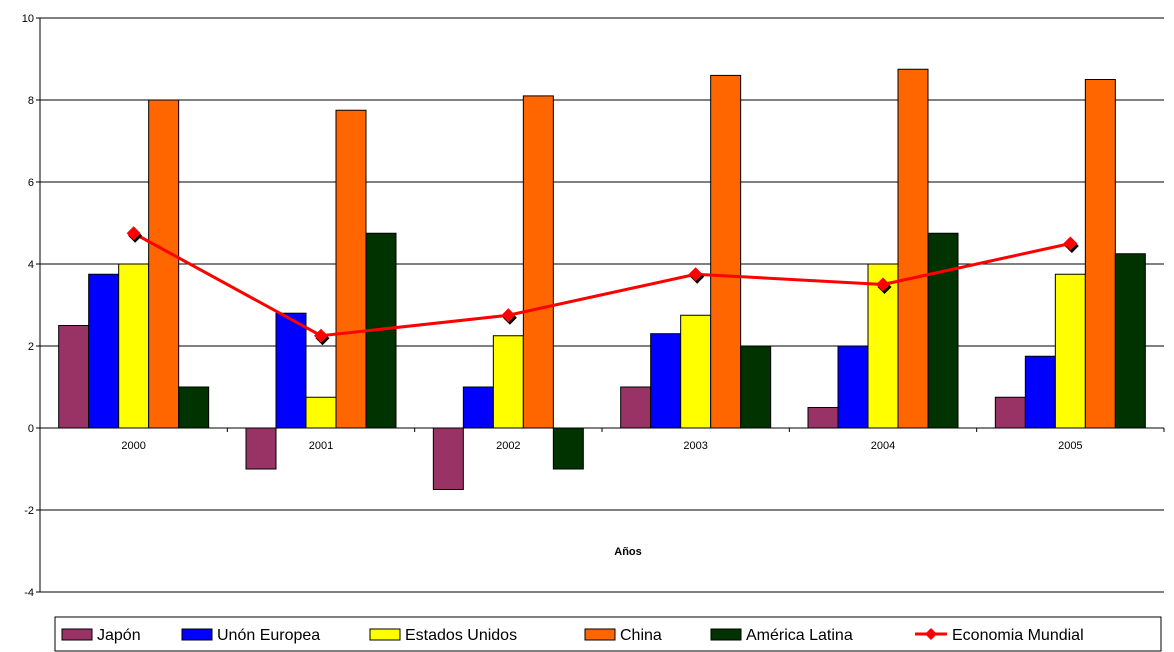 This screenshot has width=1174, height=652. Describe the element at coordinates (31, 429) in the screenshot. I see `y-tick-label: 0` at that location.